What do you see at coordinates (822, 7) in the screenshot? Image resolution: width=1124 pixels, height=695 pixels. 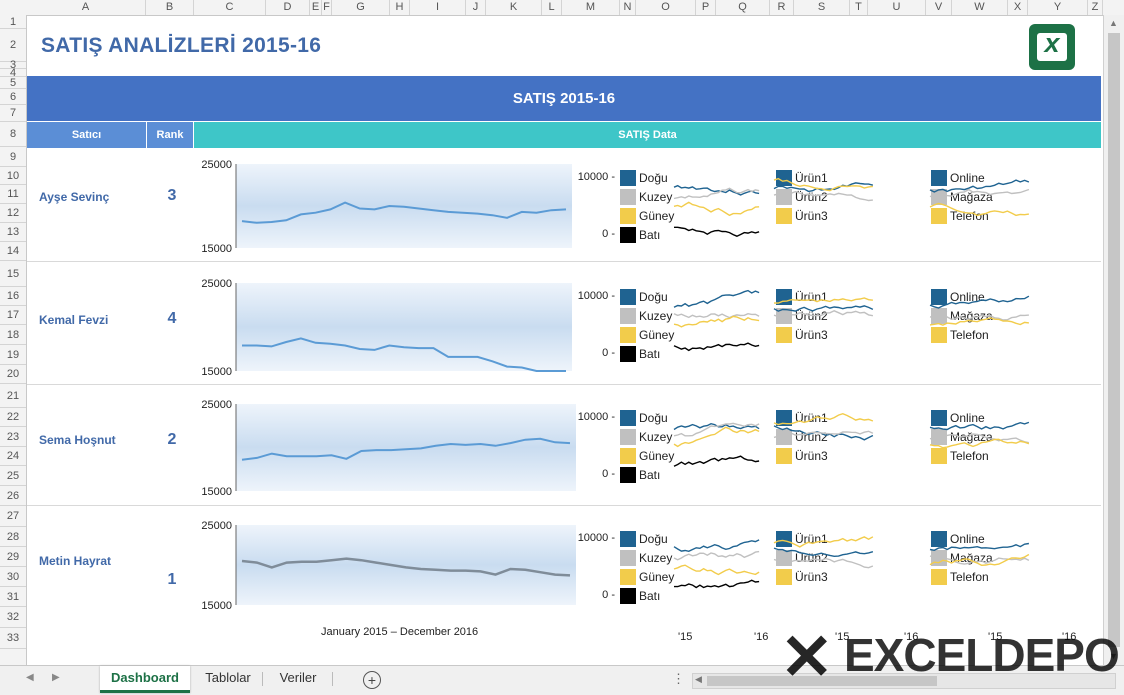 I see `column-header-S: S` at bounding box center [822, 7].